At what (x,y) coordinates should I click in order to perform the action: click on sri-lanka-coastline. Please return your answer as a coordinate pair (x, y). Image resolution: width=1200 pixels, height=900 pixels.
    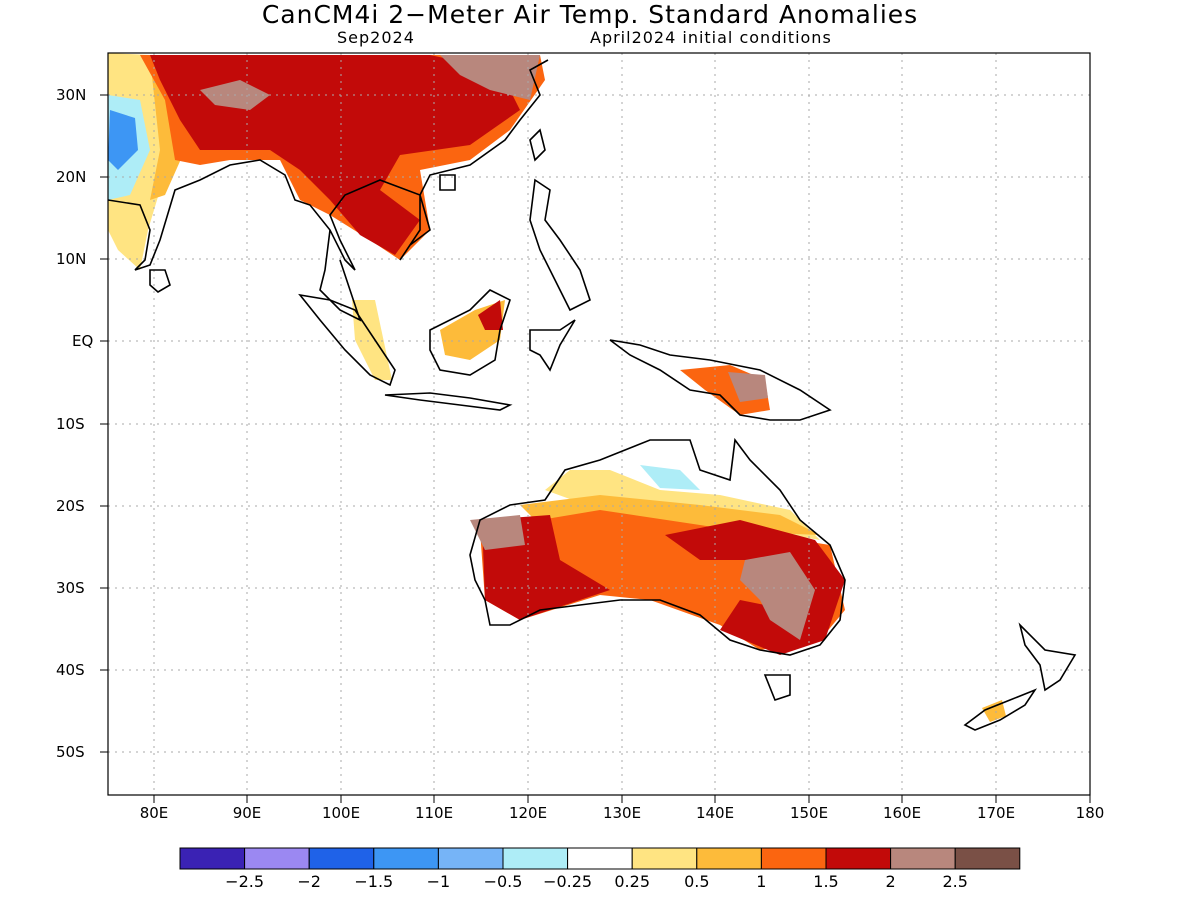
    Looking at the image, I should click on (160, 281).